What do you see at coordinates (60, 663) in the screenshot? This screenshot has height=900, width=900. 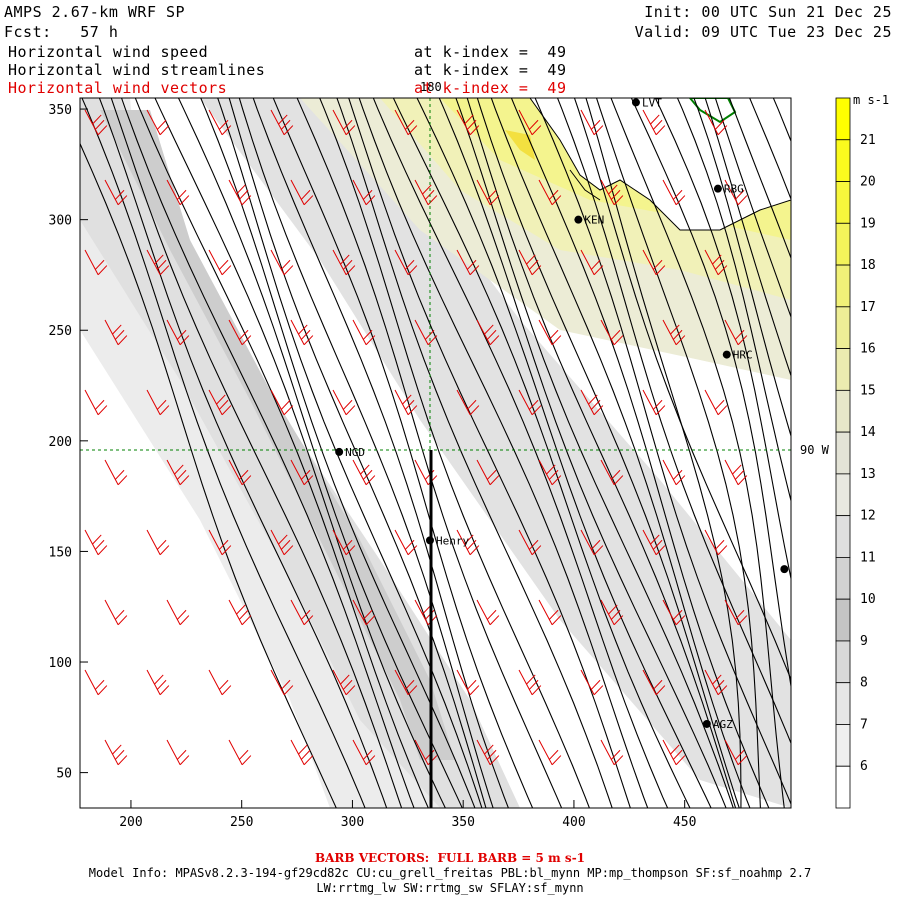 I see `y-tick-label: 100` at bounding box center [60, 663].